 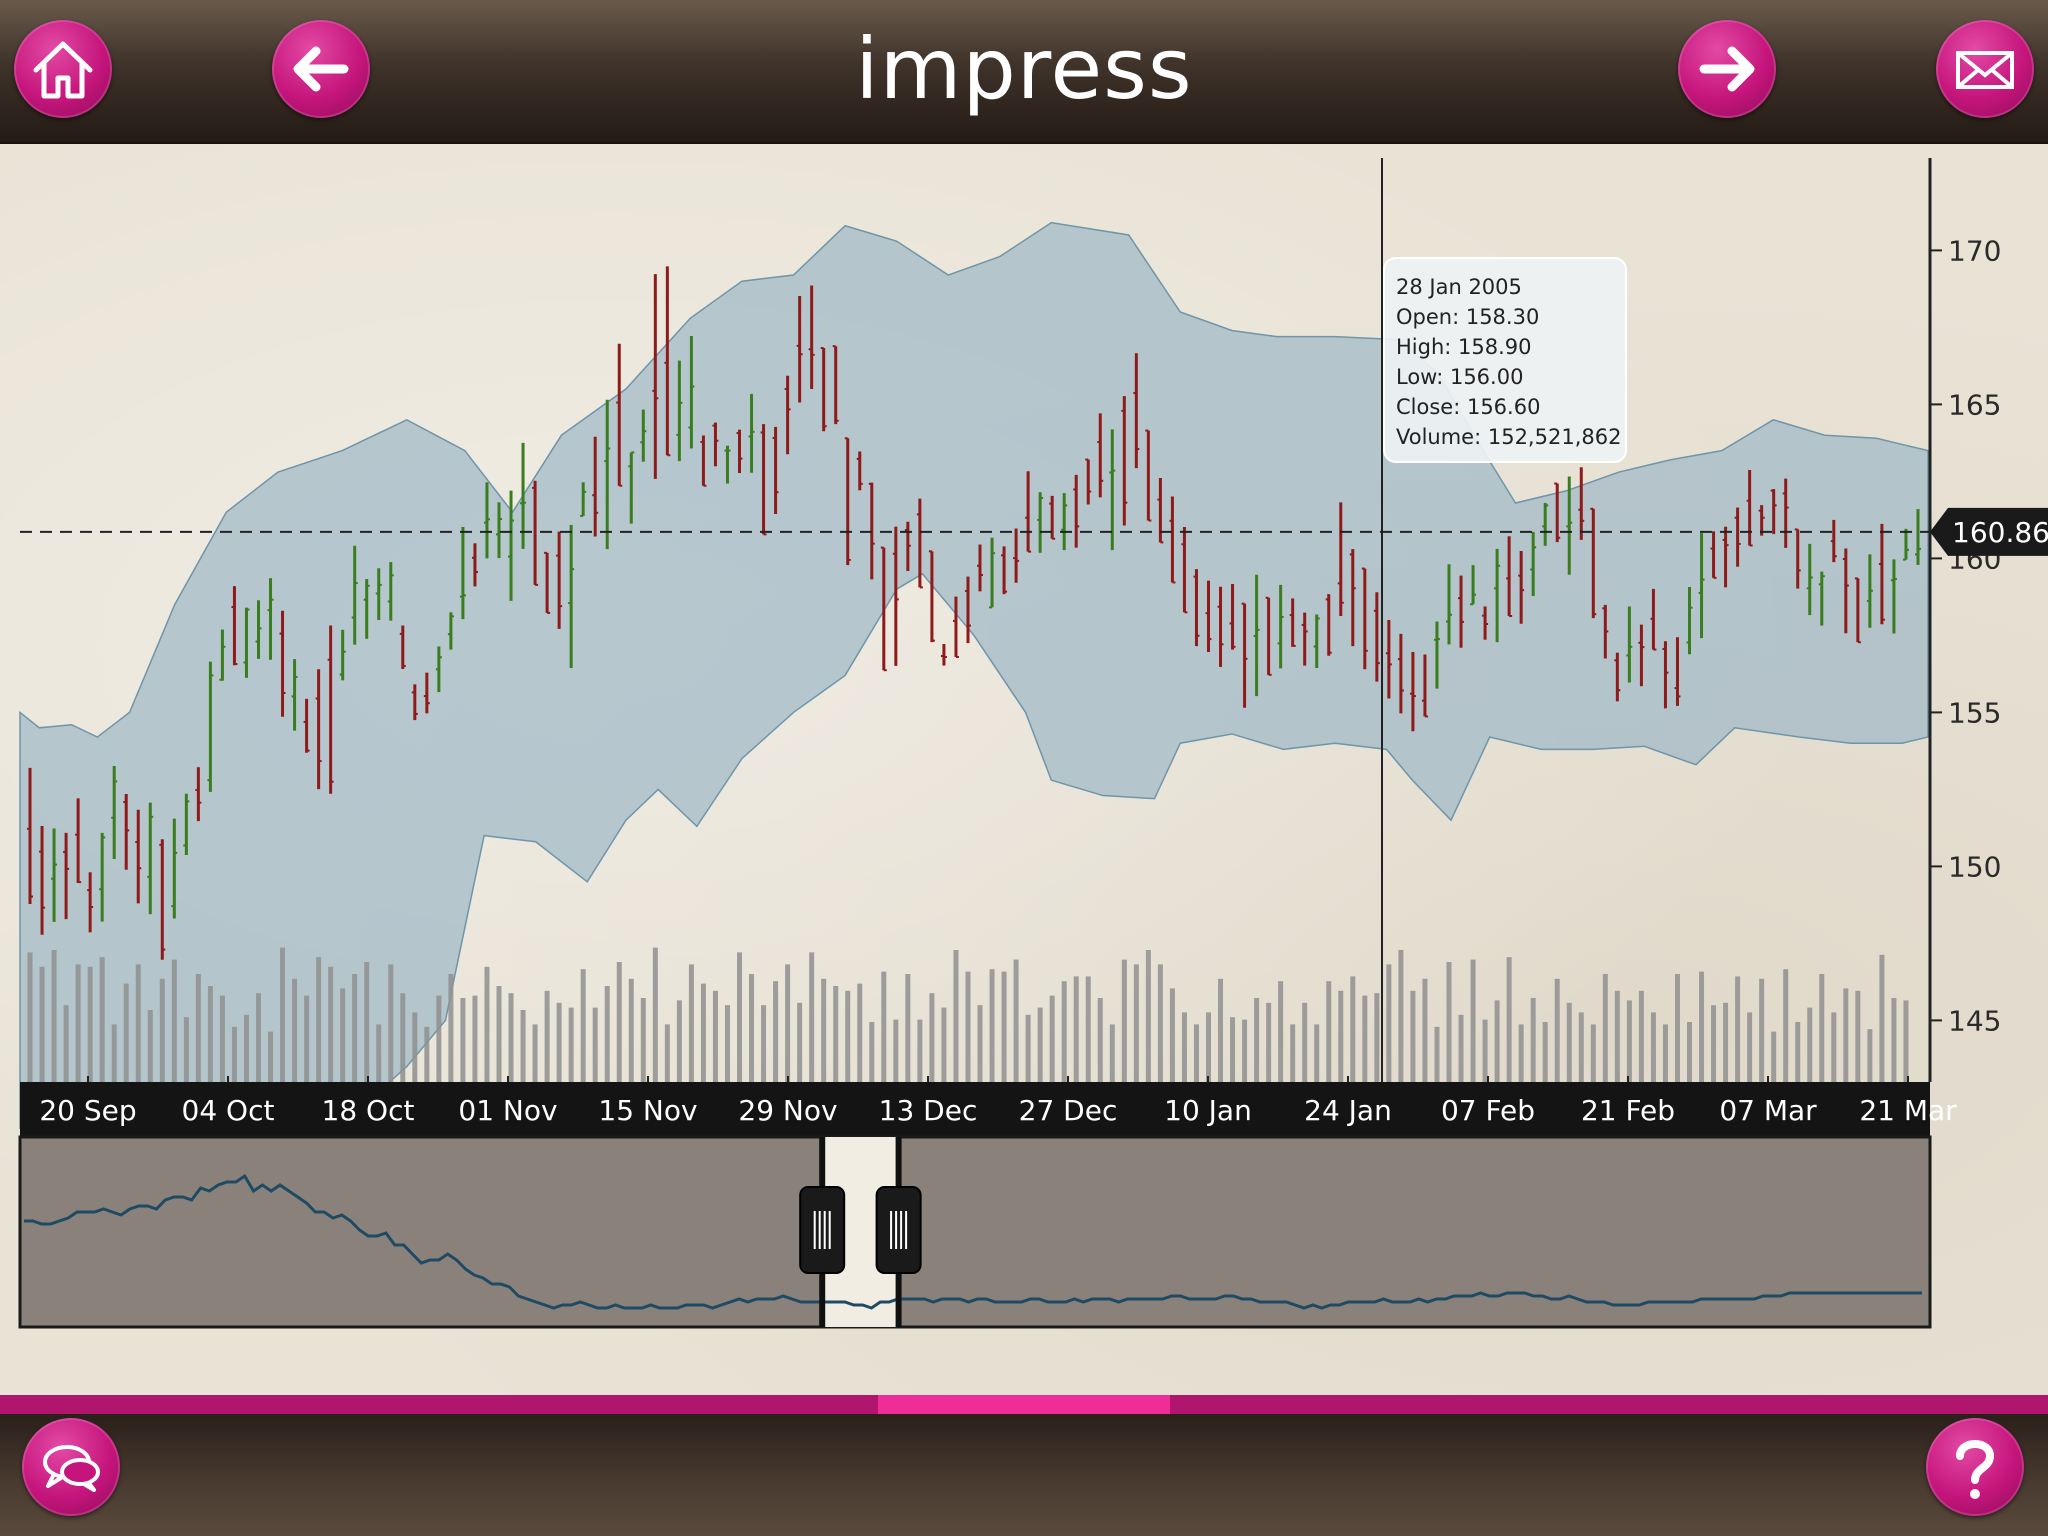 What do you see at coordinates (1459, 377) in the screenshot?
I see `tooltip-low: Low: 156.00` at bounding box center [1459, 377].